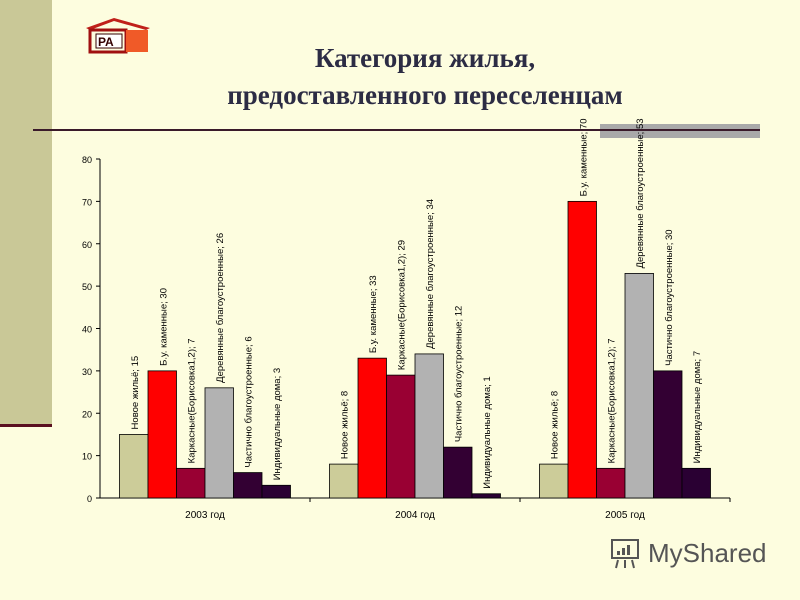 This screenshot has width=800, height=600. What do you see at coordinates (425, 95) in the screenshot?
I see `title-line-2: предоставленного переселенцам` at bounding box center [425, 95].